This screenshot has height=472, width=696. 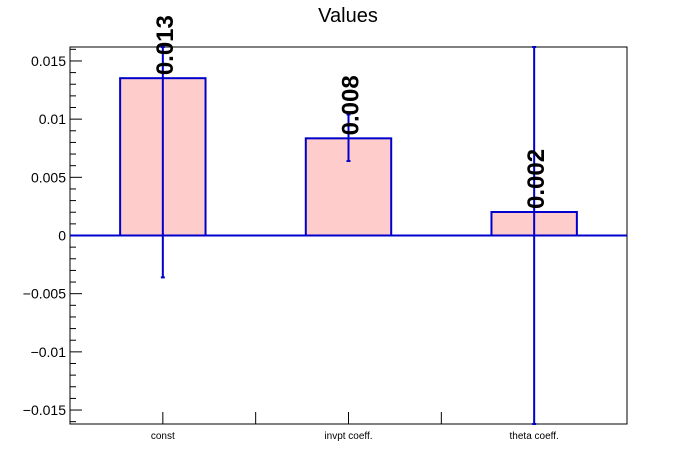 I want to click on y-tick-label: 0.005, so click(x=48, y=177).